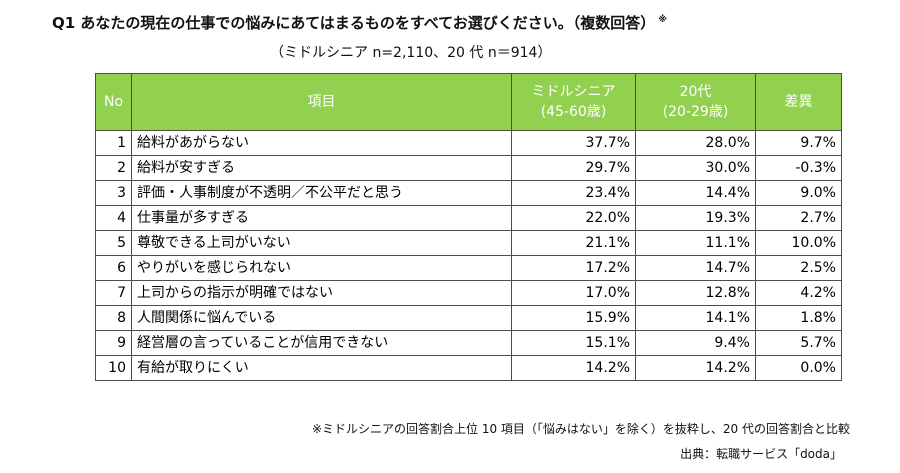  I want to click on header-middle-senior: ミドルシニア (45-60歳), so click(573, 102).